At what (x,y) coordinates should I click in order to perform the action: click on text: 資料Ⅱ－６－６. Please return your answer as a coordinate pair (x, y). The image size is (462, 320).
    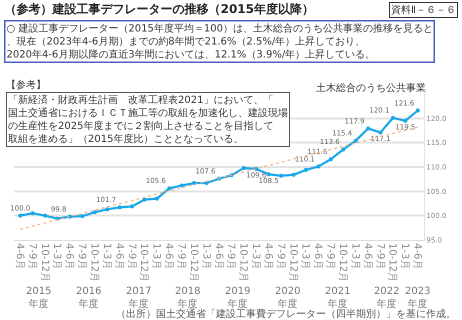
    Looking at the image, I should click on (423, 10).